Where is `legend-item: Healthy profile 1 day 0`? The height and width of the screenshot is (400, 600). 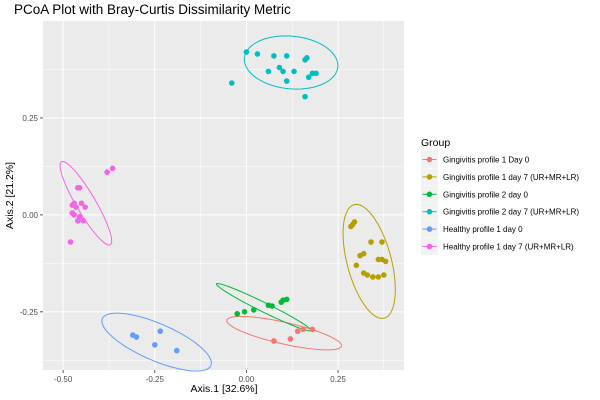
legend-item: Healthy profile 1 day 0 is located at coordinates (472, 229).